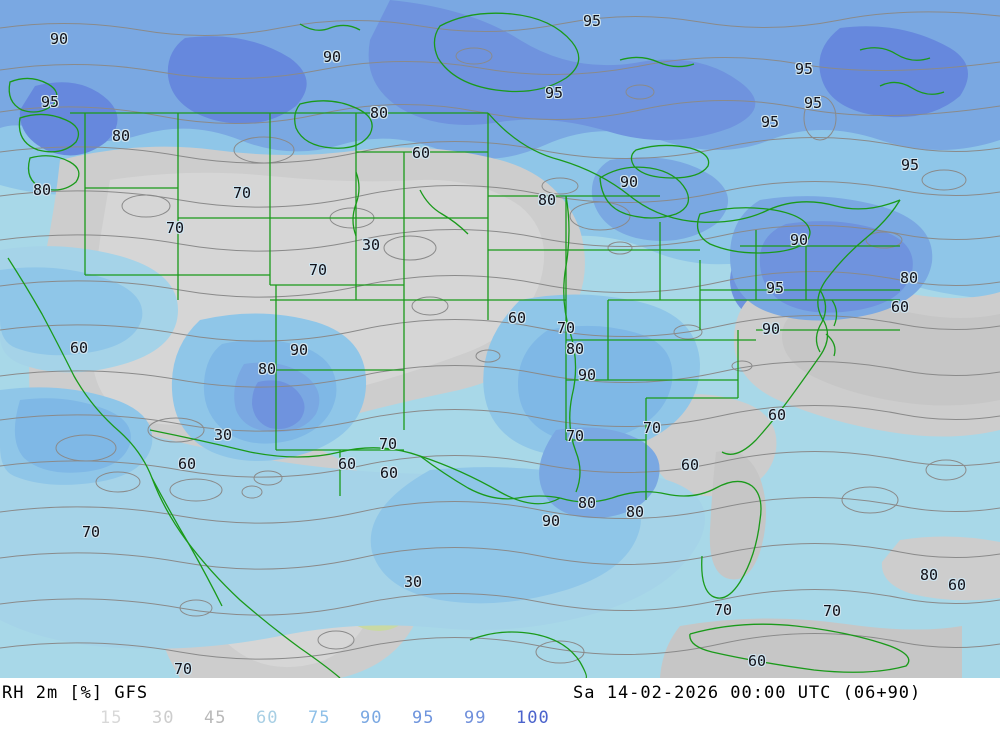 This screenshot has width=1000, height=733. What do you see at coordinates (747, 693) in the screenshot?
I see `model-run-timestamp: Sa 14-02-2026 00:00 UTC (06+90)` at bounding box center [747, 693].